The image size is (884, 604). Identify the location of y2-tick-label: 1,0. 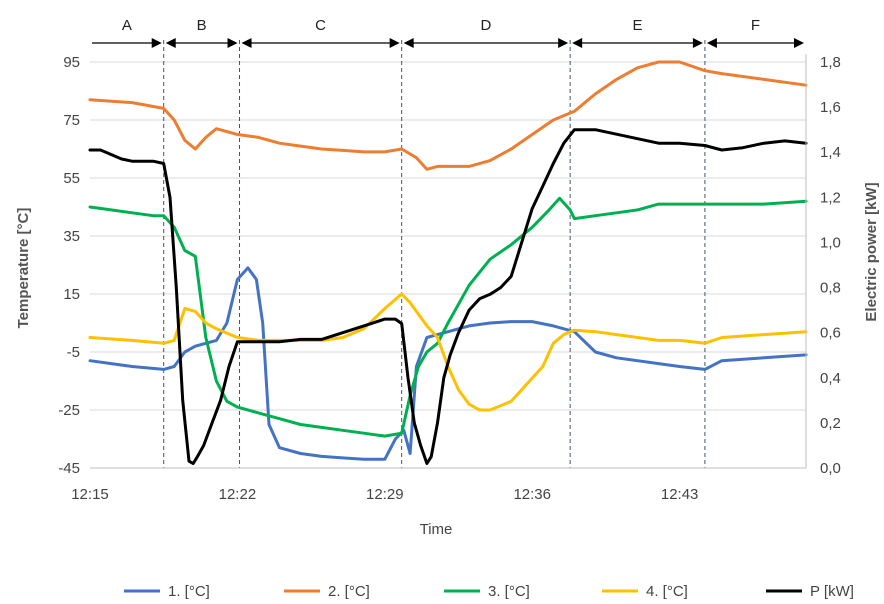
(830, 242).